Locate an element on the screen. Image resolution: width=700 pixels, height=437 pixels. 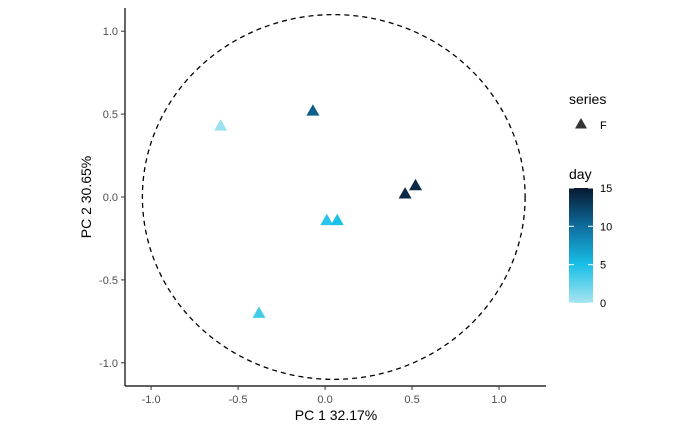
color-legend-label: 10 is located at coordinates (606, 227).